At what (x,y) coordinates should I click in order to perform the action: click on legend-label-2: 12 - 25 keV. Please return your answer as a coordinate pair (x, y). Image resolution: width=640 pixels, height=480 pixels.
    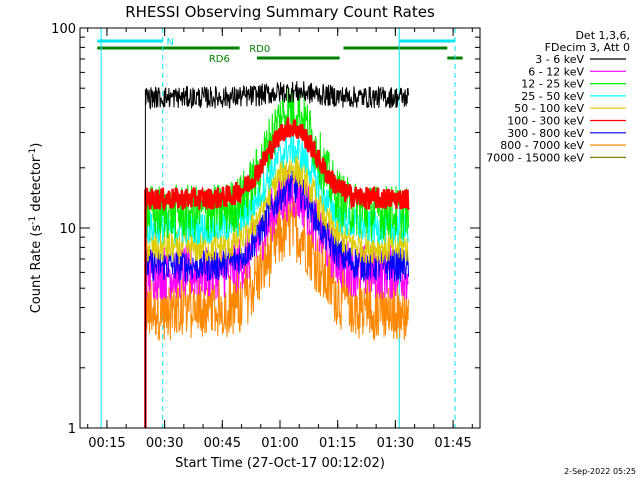
    Looking at the image, I should click on (552, 84).